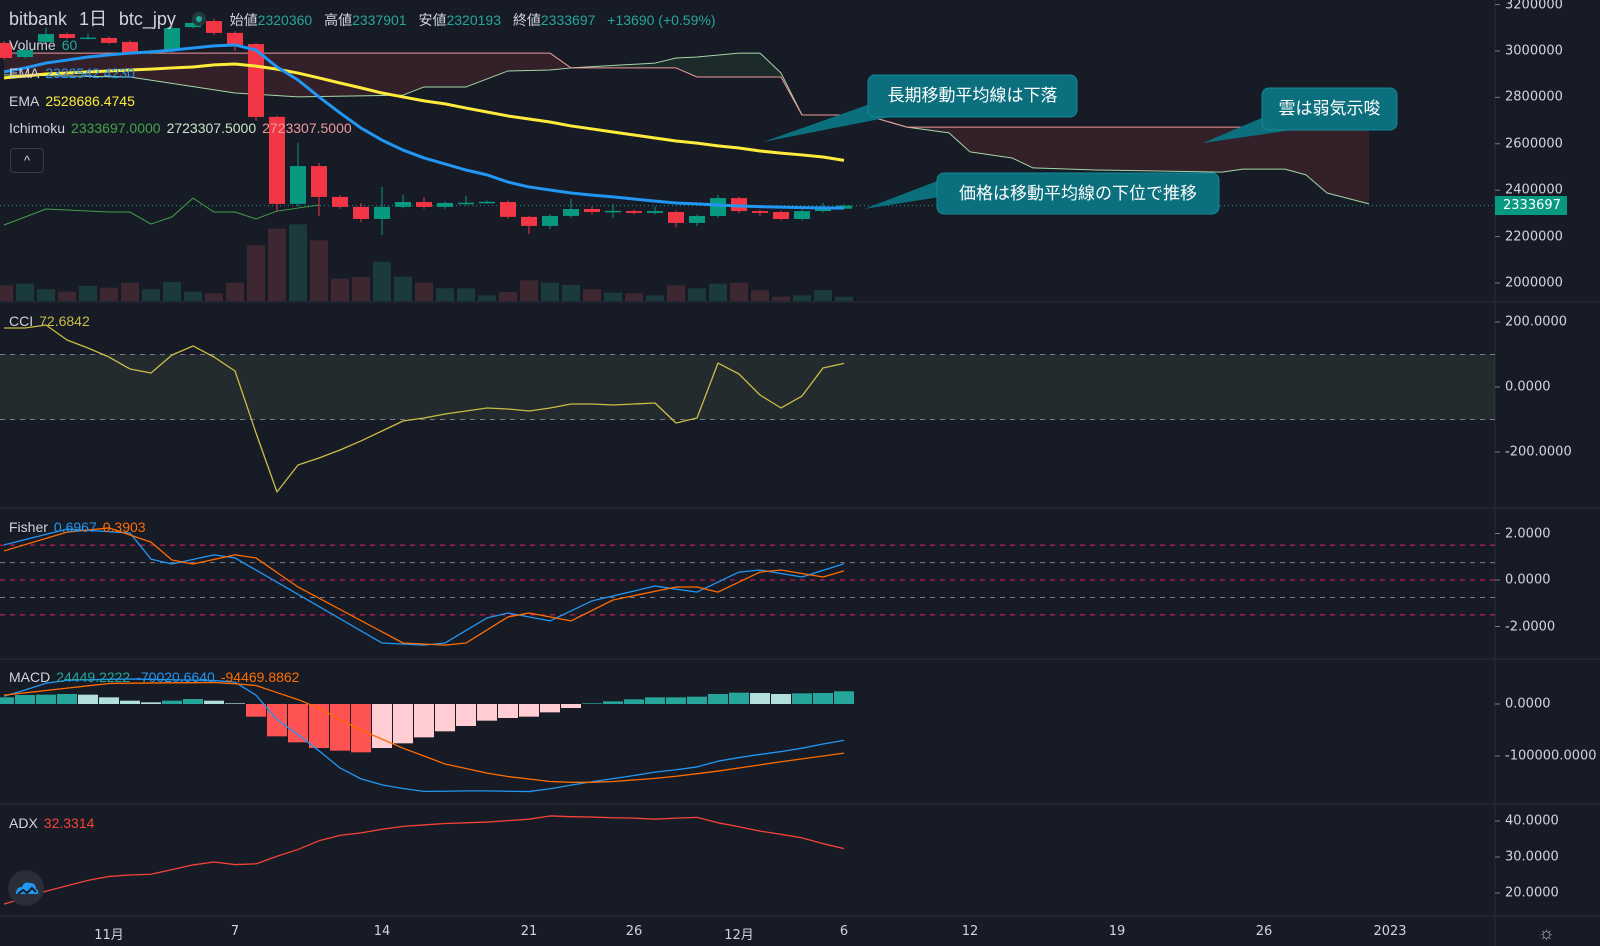  Describe the element at coordinates (46, 45) in the screenshot. I see `legend-volume: Volume 60` at that location.